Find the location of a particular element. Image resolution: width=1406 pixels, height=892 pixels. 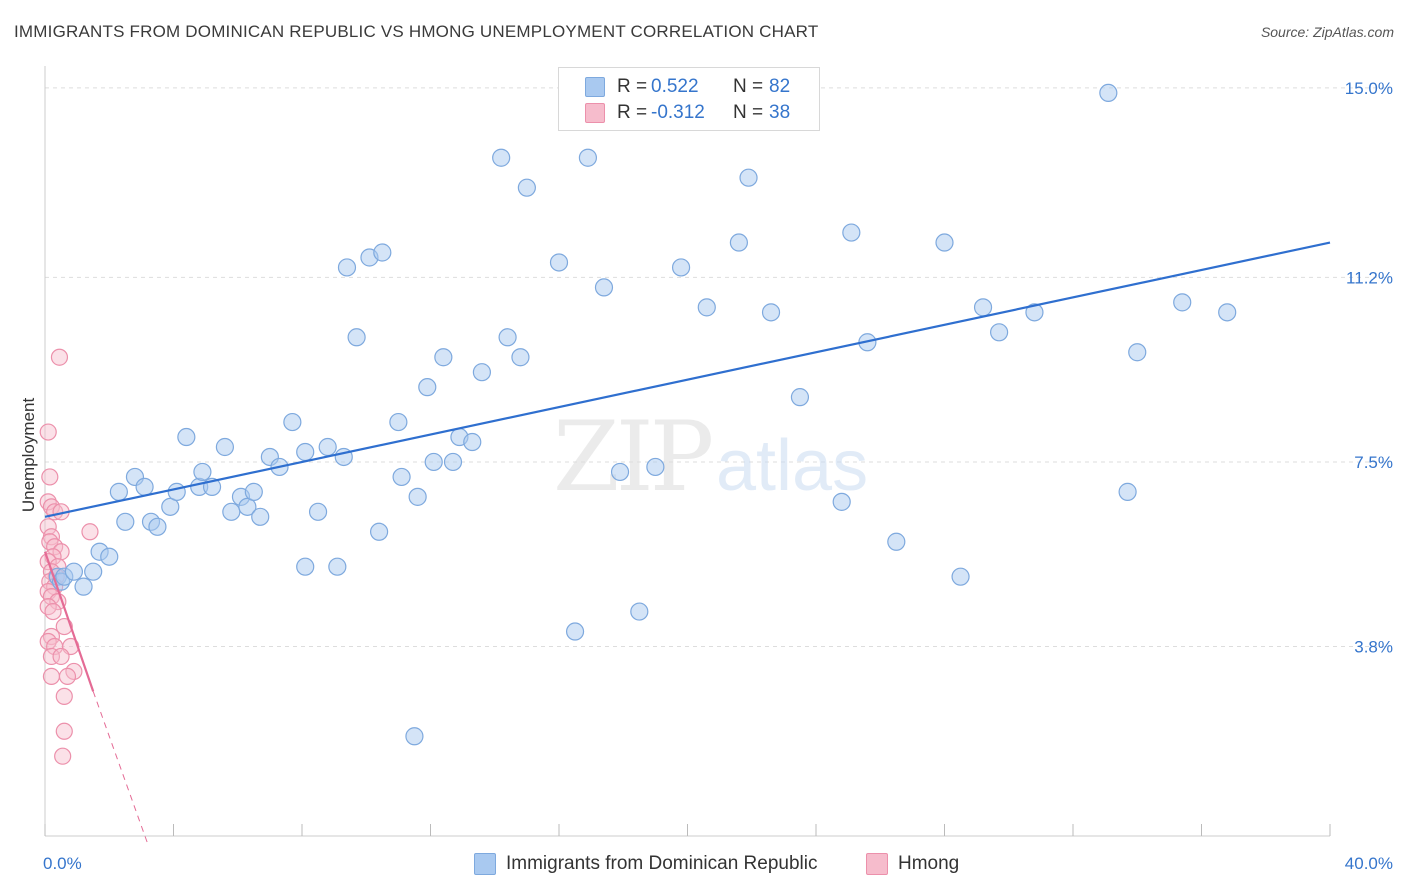

y-tick-label: 11.2% is located at coordinates (1369, 277).